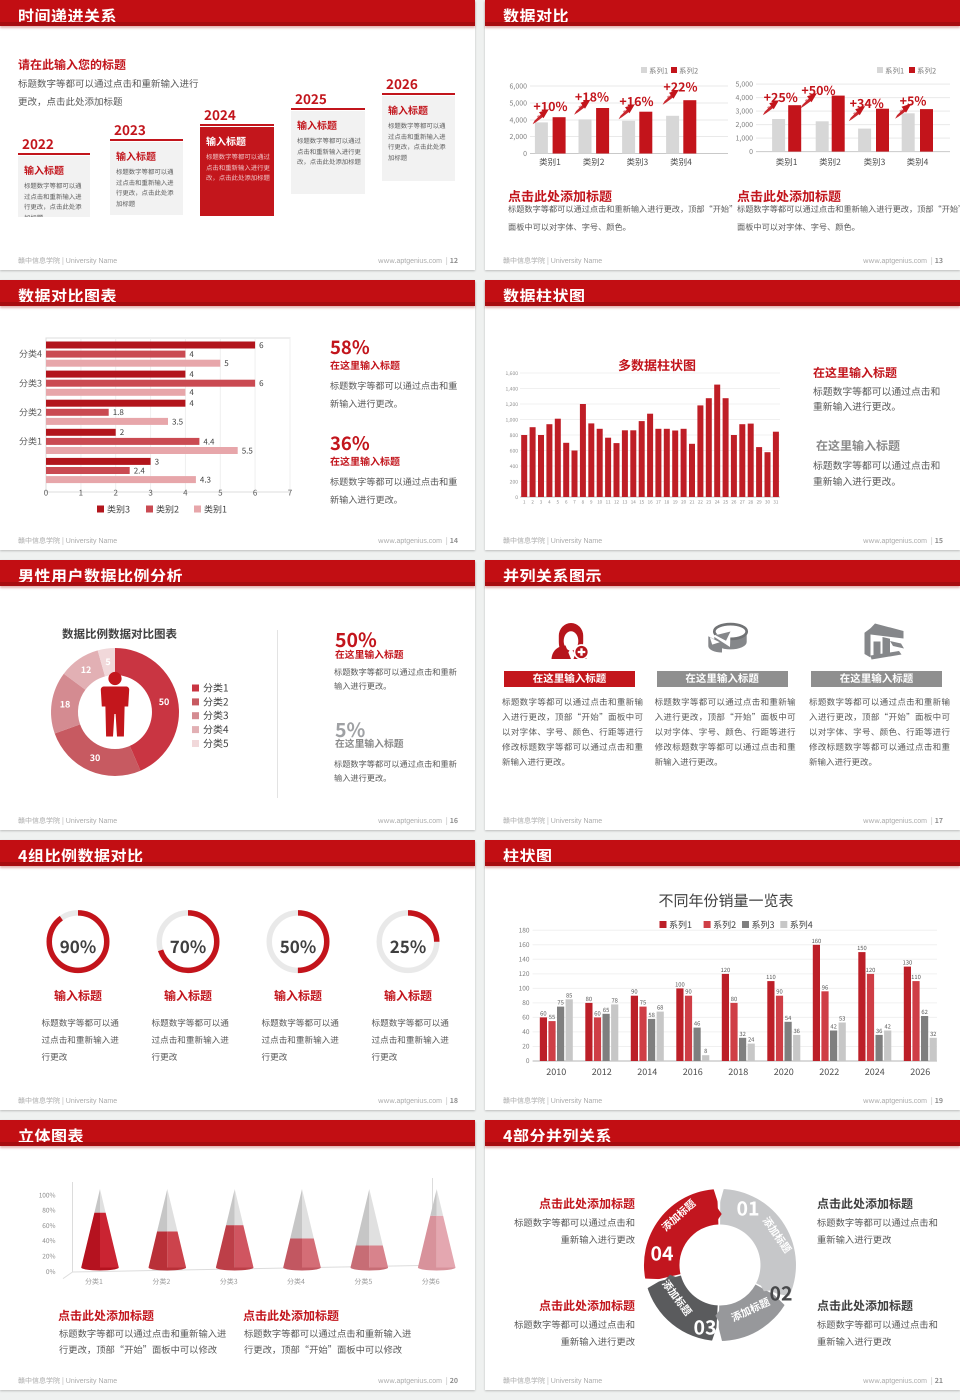 This screenshot has width=960, height=1400. Describe the element at coordinates (205, 480) in the screenshot. I see `svg-text: 4.3` at that location.